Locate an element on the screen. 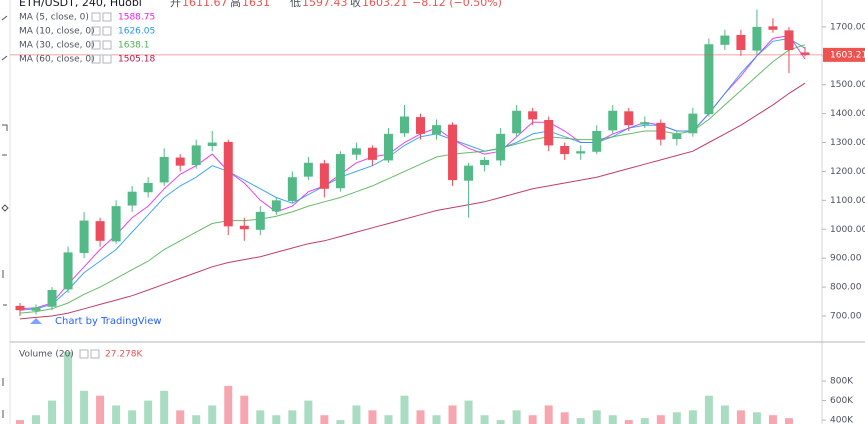 The width and height of the screenshot is (865, 424). ohlc-prefix: 低 is located at coordinates (295, 4).